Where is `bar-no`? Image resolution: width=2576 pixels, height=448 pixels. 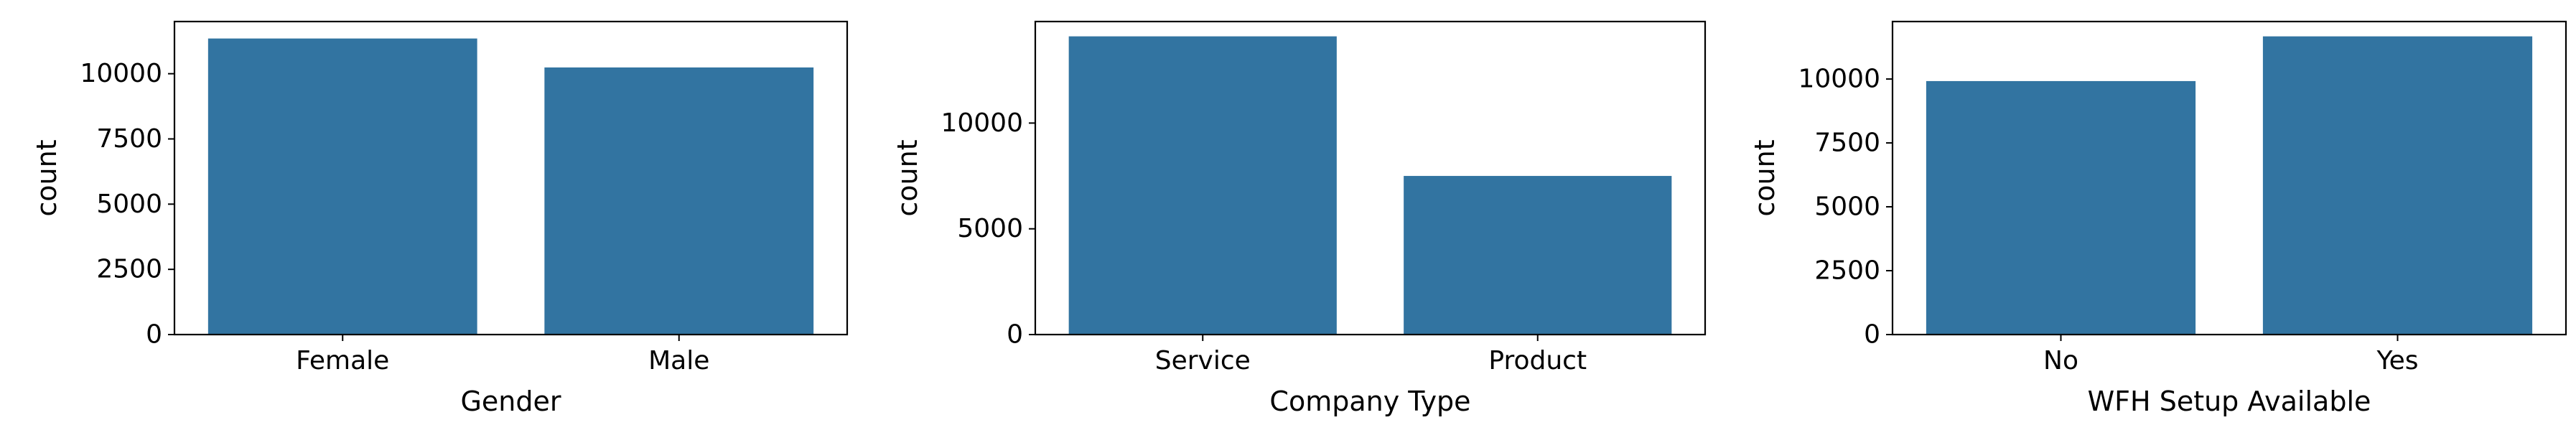 bar-no is located at coordinates (2061, 207).